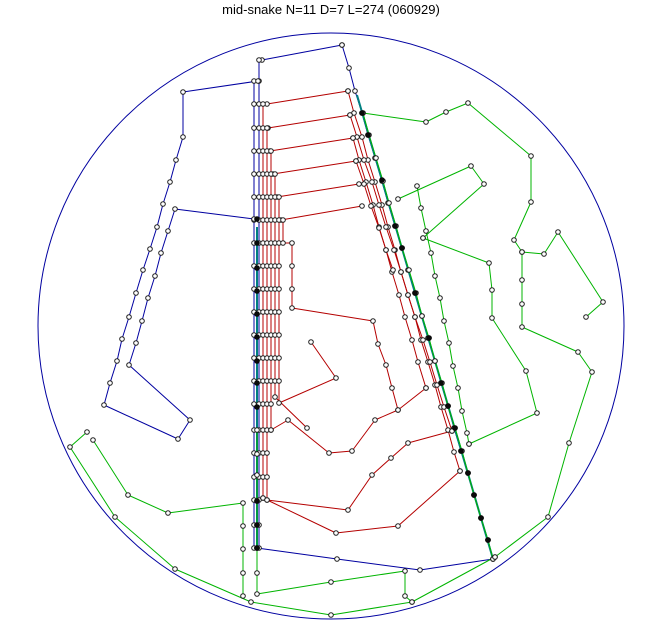 The width and height of the screenshot is (662, 635). What do you see at coordinates (321, 213) in the screenshot?
I see `path-red-h6` at bounding box center [321, 213].